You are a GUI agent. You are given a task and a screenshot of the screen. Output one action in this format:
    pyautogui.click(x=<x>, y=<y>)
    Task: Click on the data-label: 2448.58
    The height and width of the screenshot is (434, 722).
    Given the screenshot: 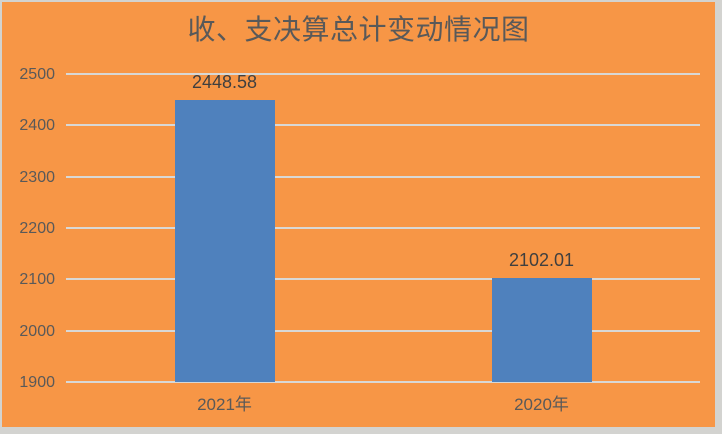 What is the action you would take?
    pyautogui.click(x=224, y=82)
    